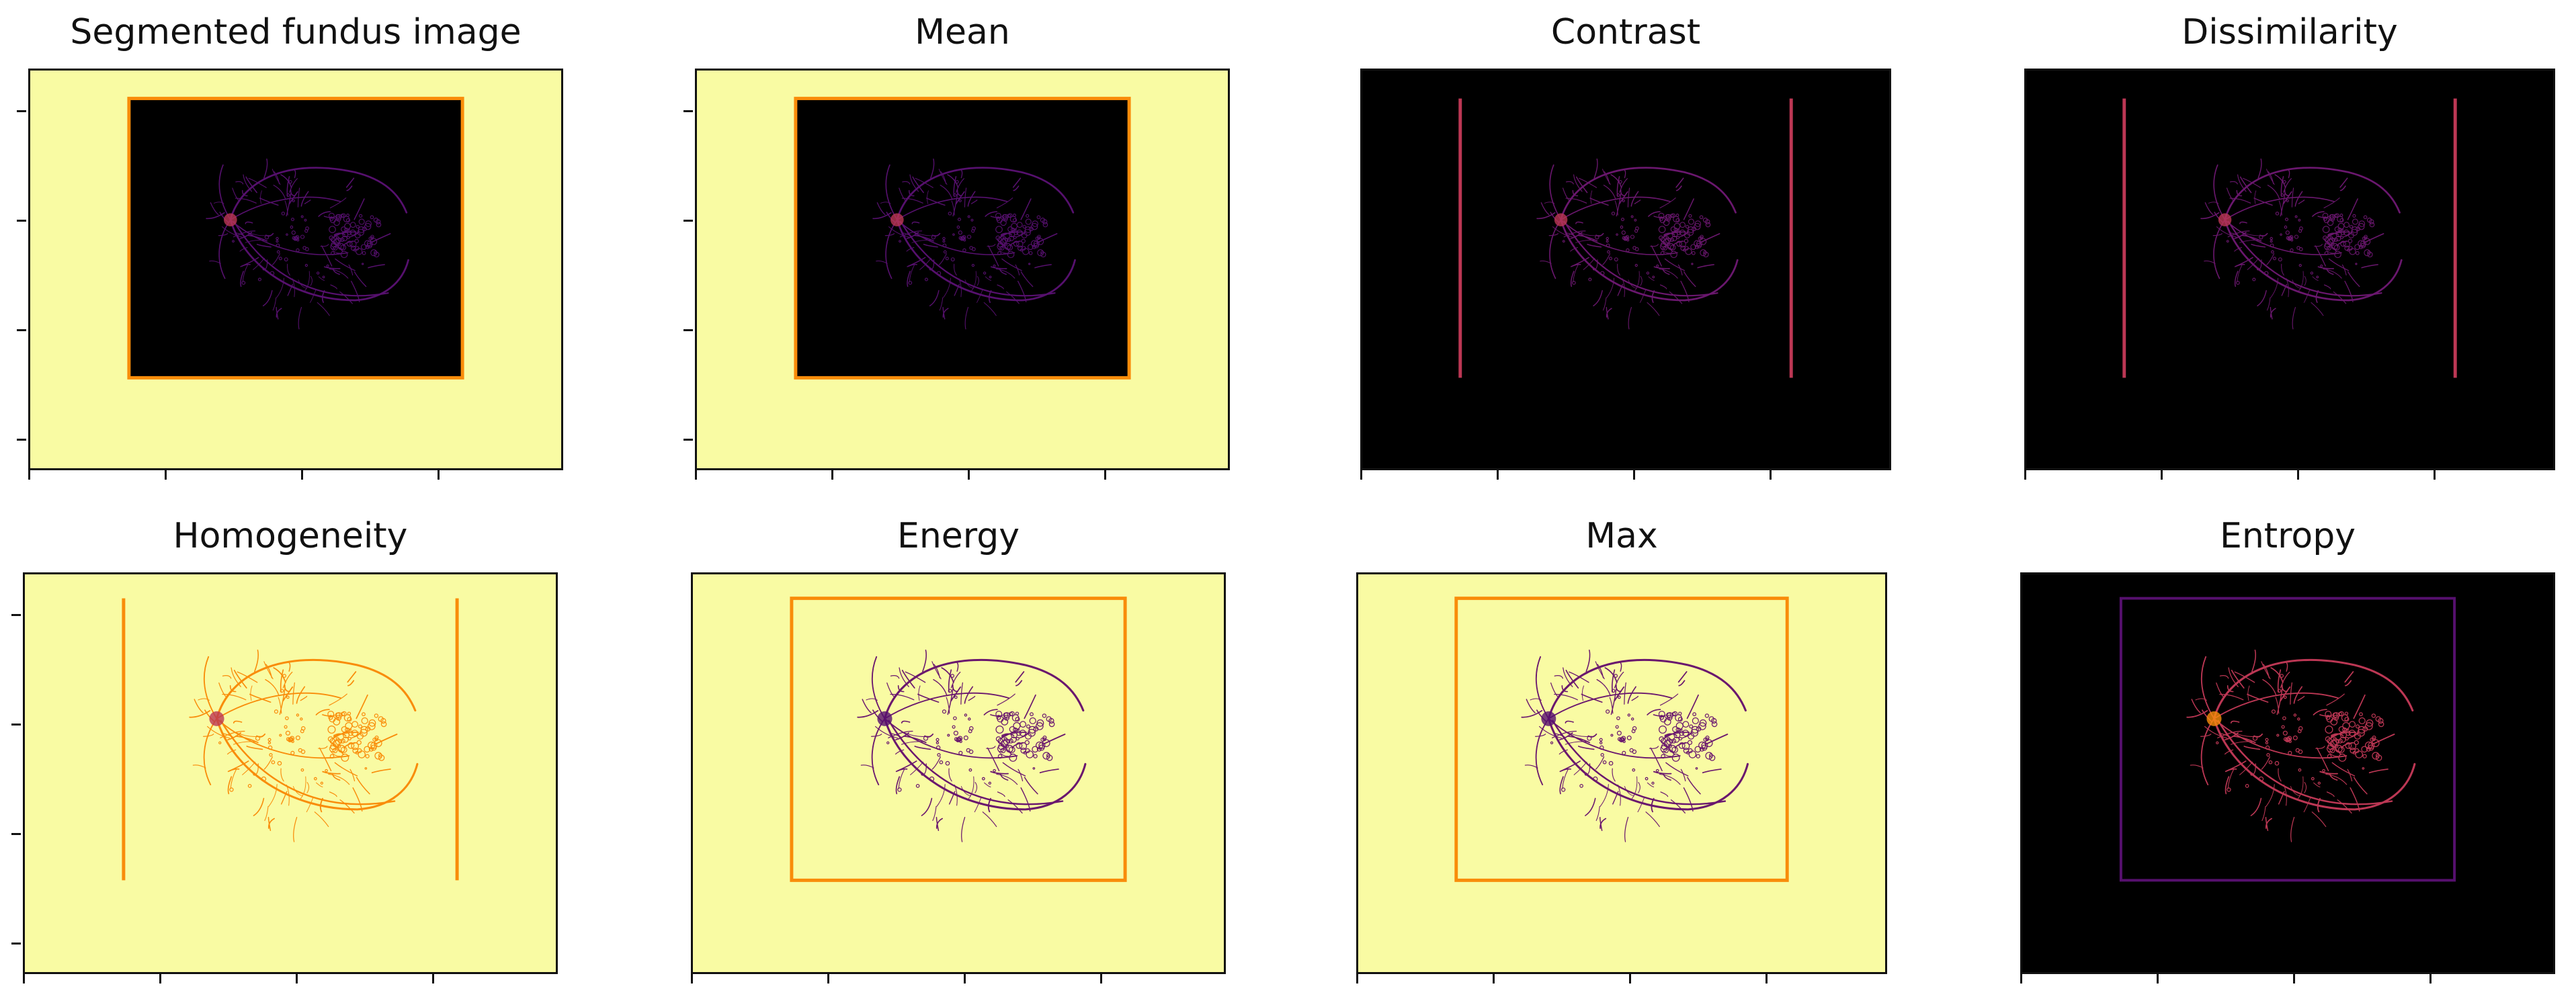  What do you see at coordinates (296, 32) in the screenshot?
I see `panel-title: Segmented fundus image` at bounding box center [296, 32].